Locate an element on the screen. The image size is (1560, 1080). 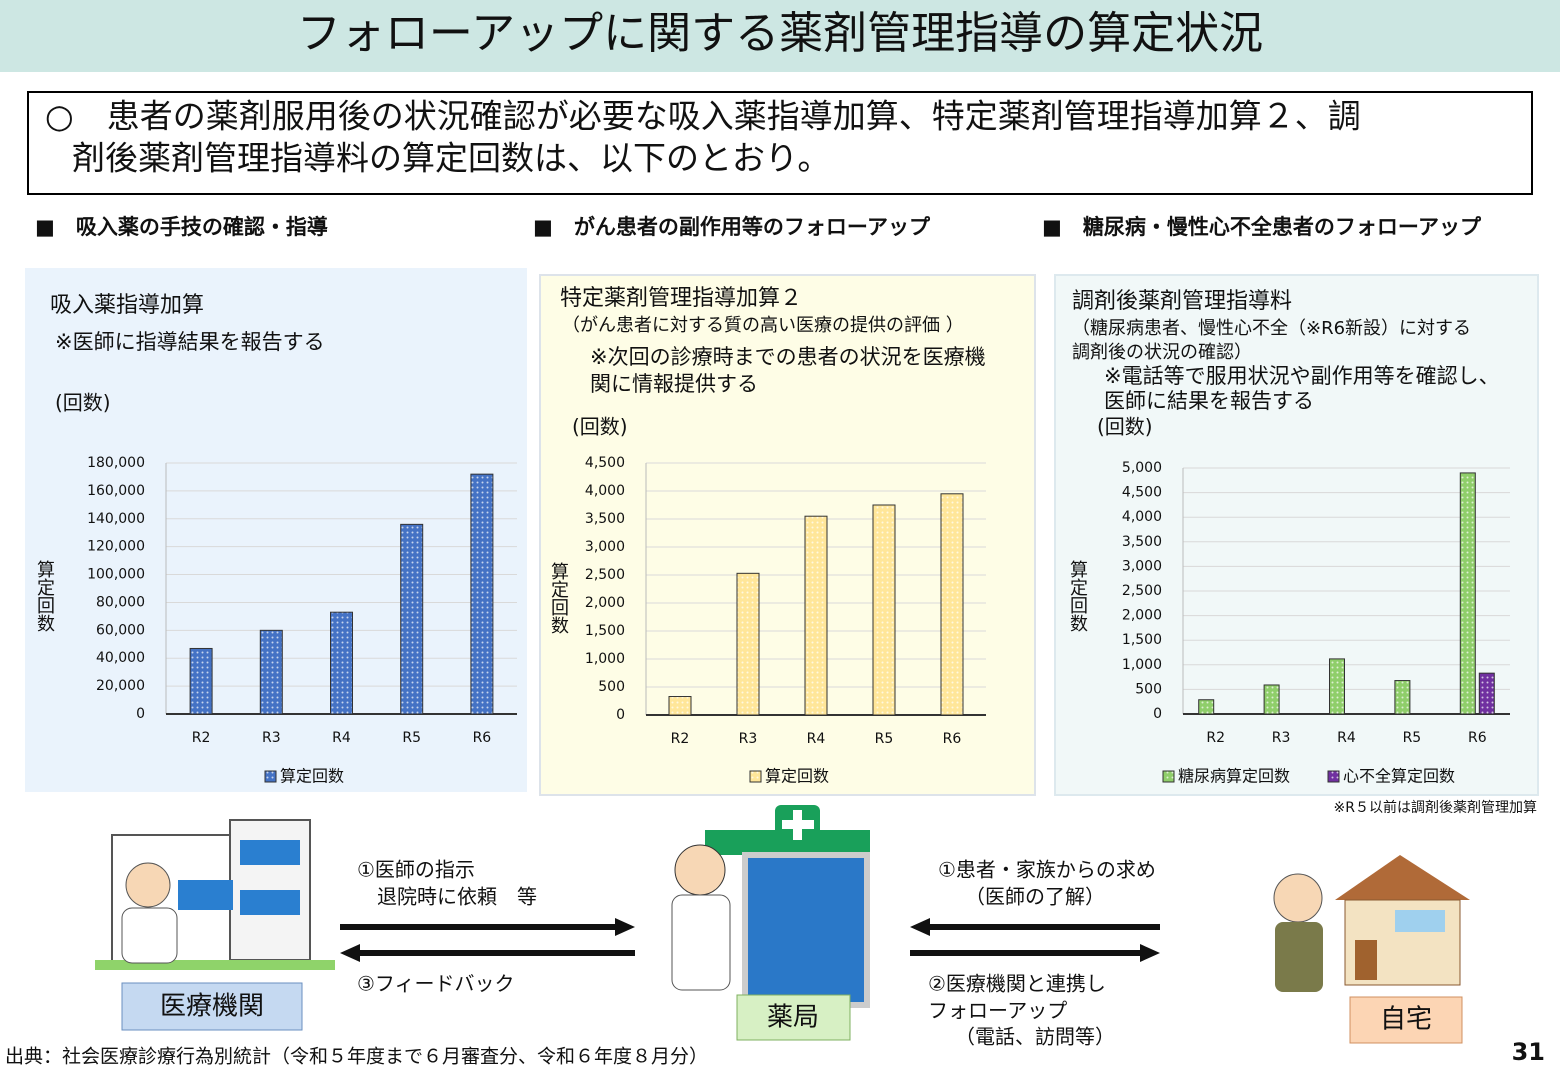
arrow-label: ③フィードバック is located at coordinates (436, 984).